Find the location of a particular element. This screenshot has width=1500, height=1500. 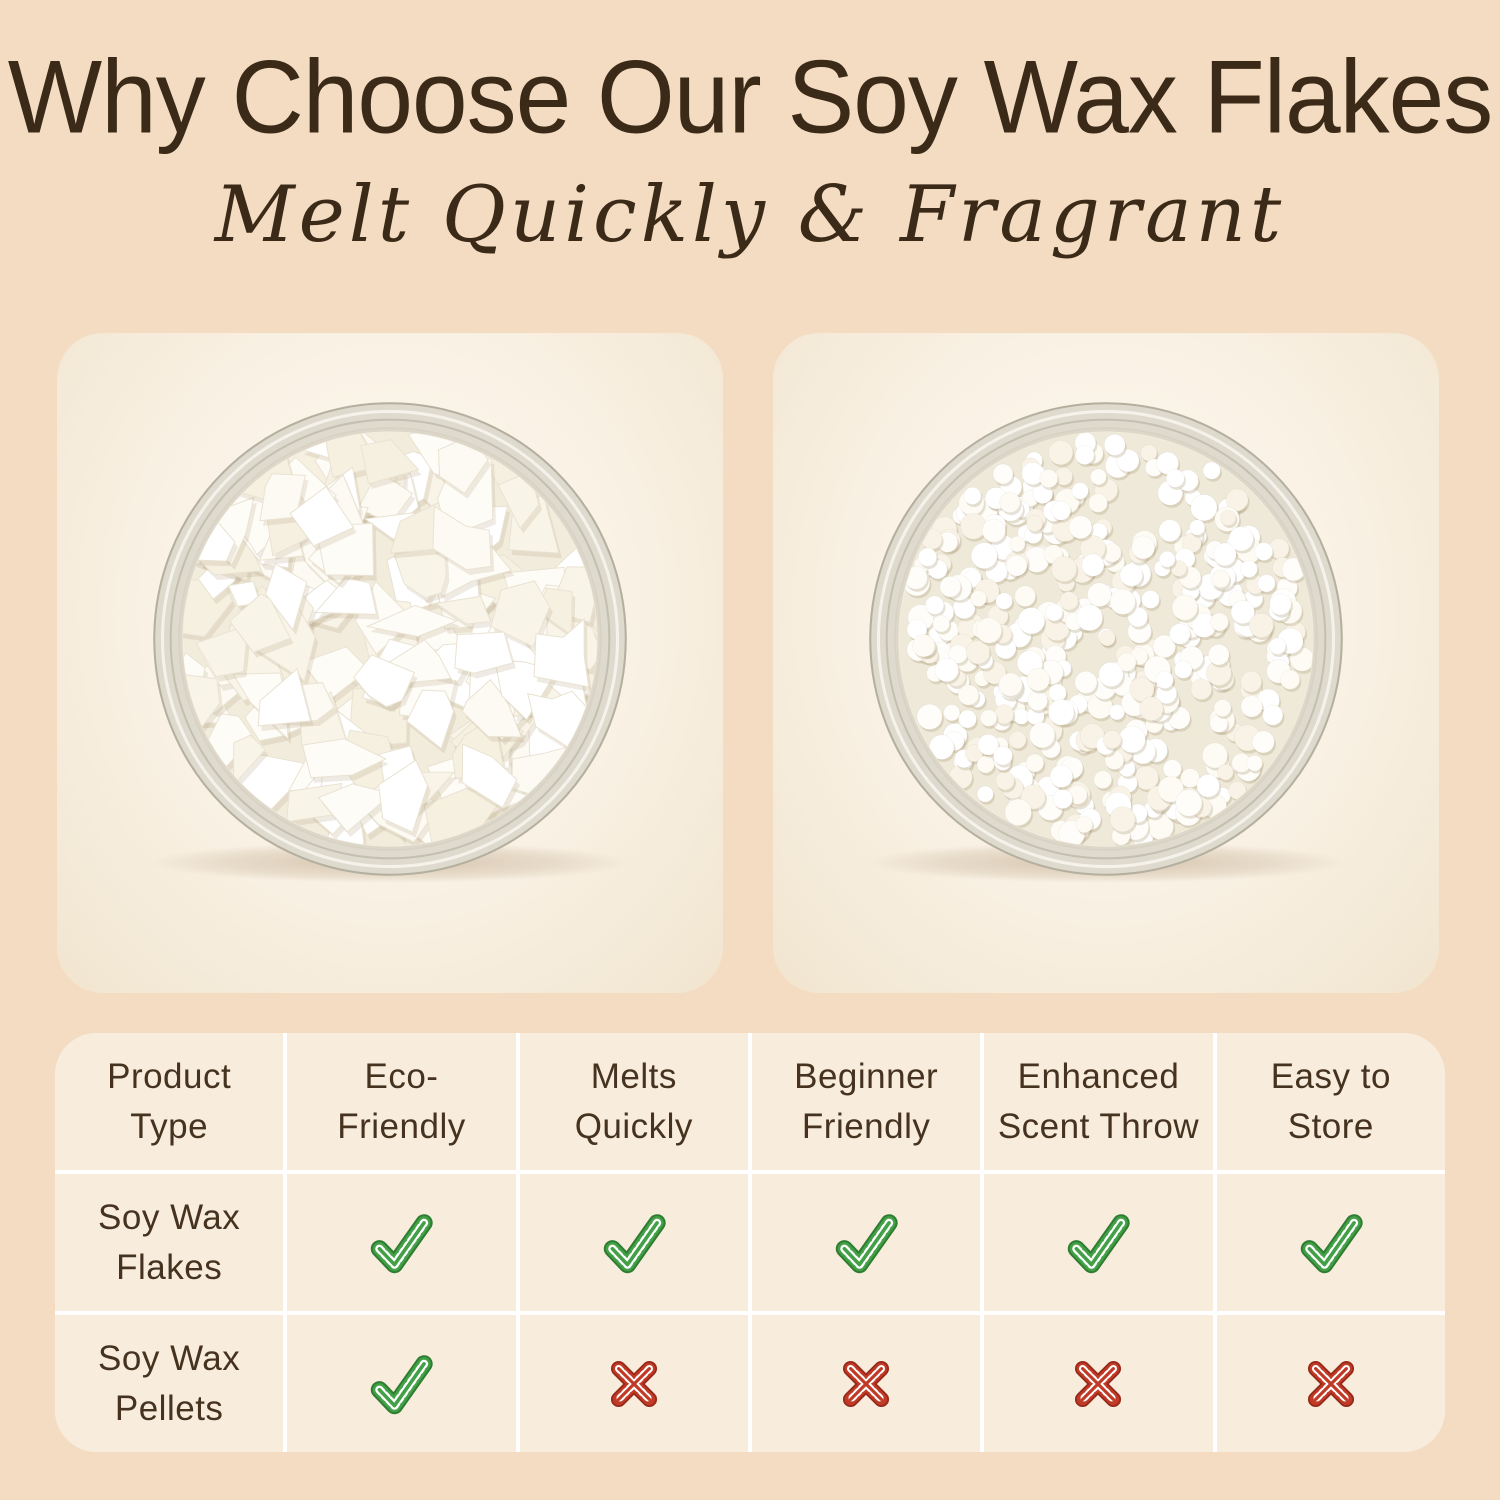

table-row-label: Soy Wax Flakes is located at coordinates (169, 1242).